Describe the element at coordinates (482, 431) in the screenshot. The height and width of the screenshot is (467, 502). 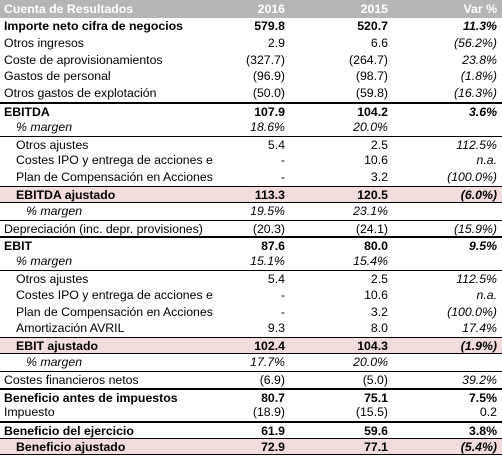
I see `value-var: 3.8%` at that location.